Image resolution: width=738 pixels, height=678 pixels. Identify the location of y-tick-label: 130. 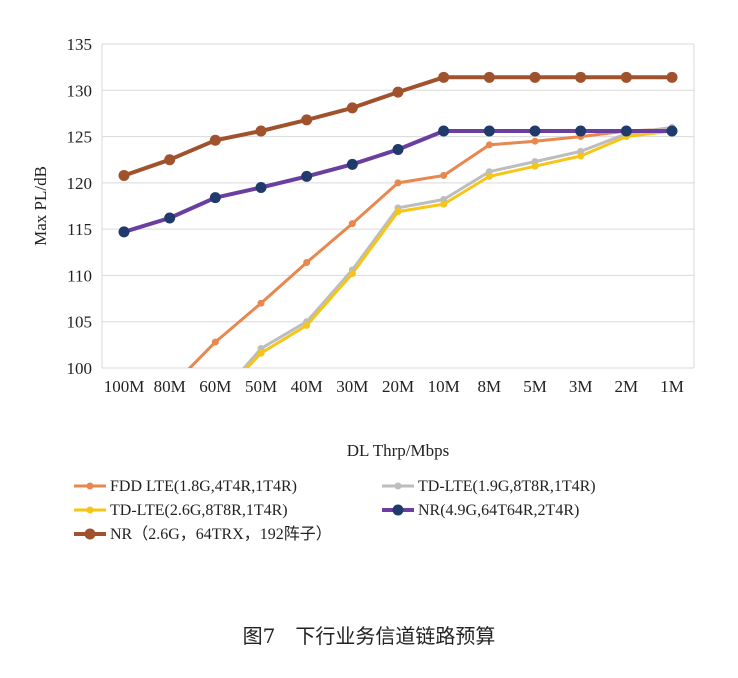
(80, 90).